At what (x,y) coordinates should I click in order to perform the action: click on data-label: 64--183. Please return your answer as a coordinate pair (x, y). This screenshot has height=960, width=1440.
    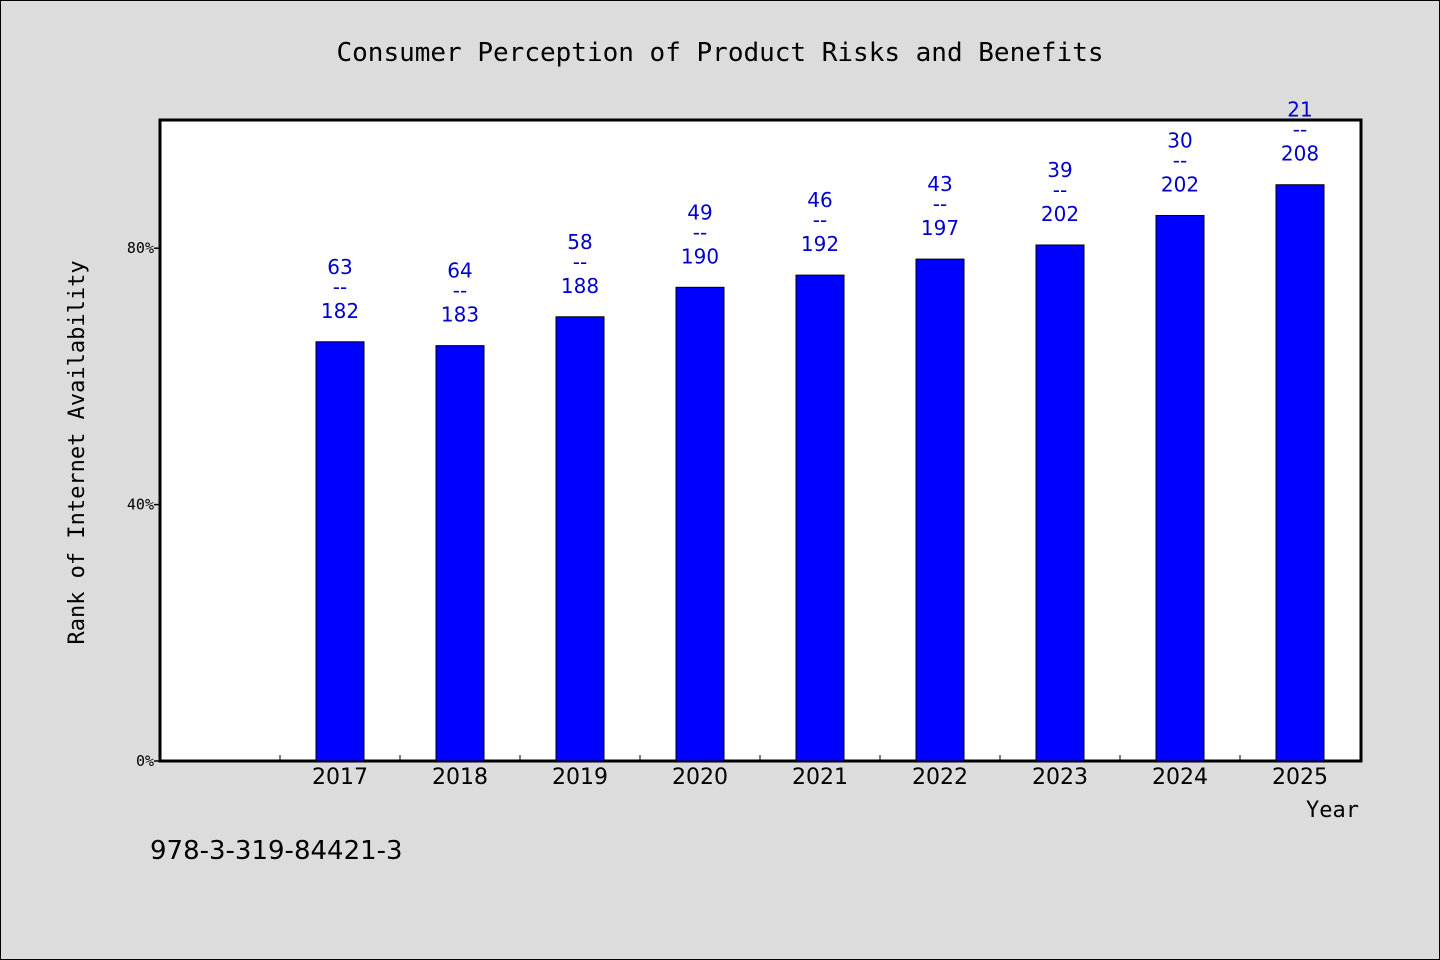
    Looking at the image, I should click on (460, 293).